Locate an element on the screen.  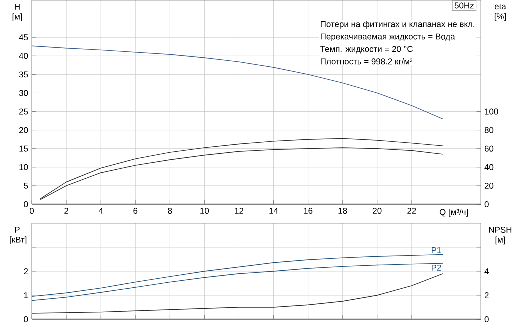
x-tick-label: 8 is located at coordinates (170, 211).